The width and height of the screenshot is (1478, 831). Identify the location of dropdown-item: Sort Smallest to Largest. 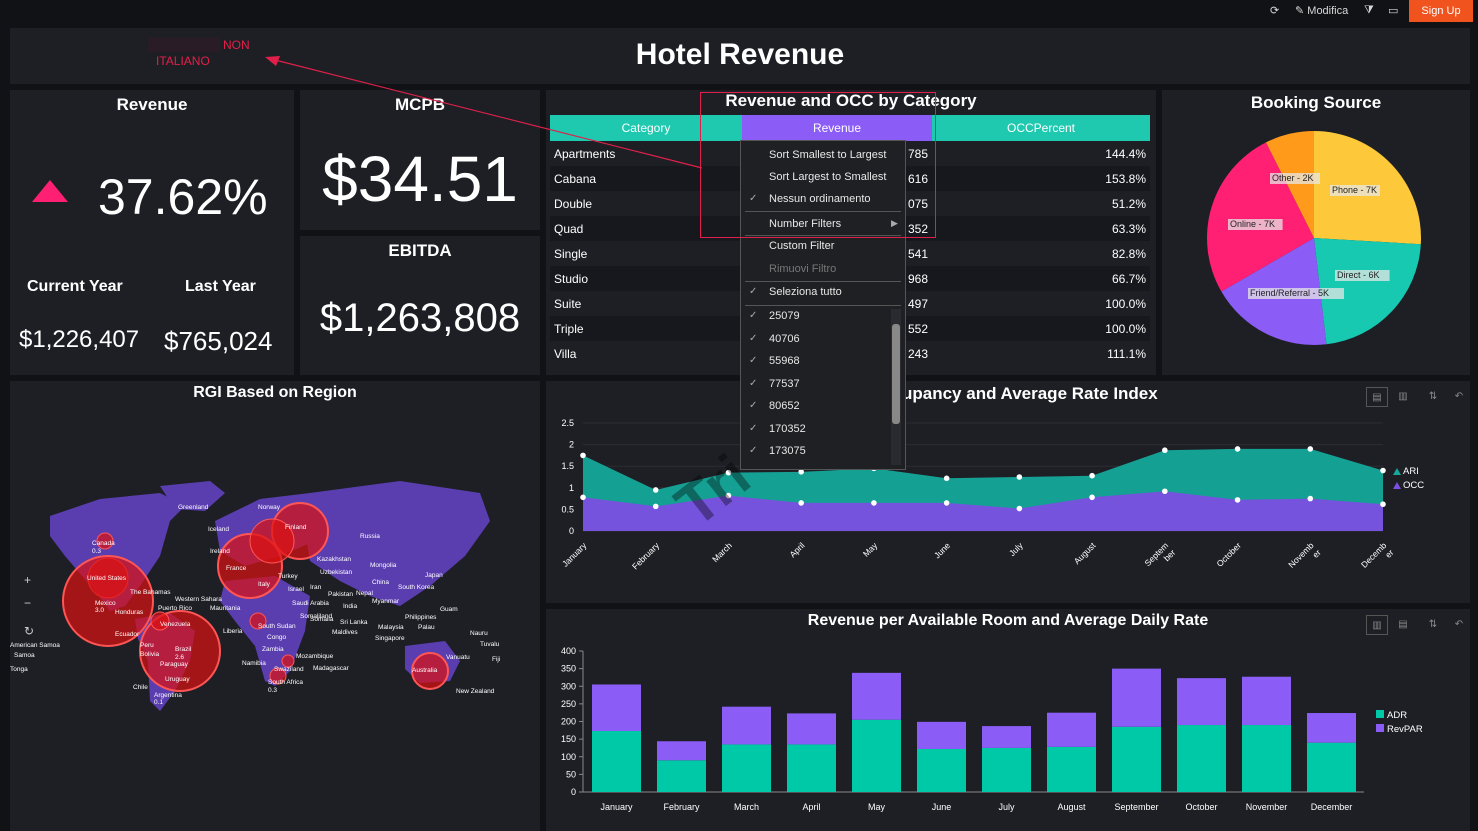
(816, 158).